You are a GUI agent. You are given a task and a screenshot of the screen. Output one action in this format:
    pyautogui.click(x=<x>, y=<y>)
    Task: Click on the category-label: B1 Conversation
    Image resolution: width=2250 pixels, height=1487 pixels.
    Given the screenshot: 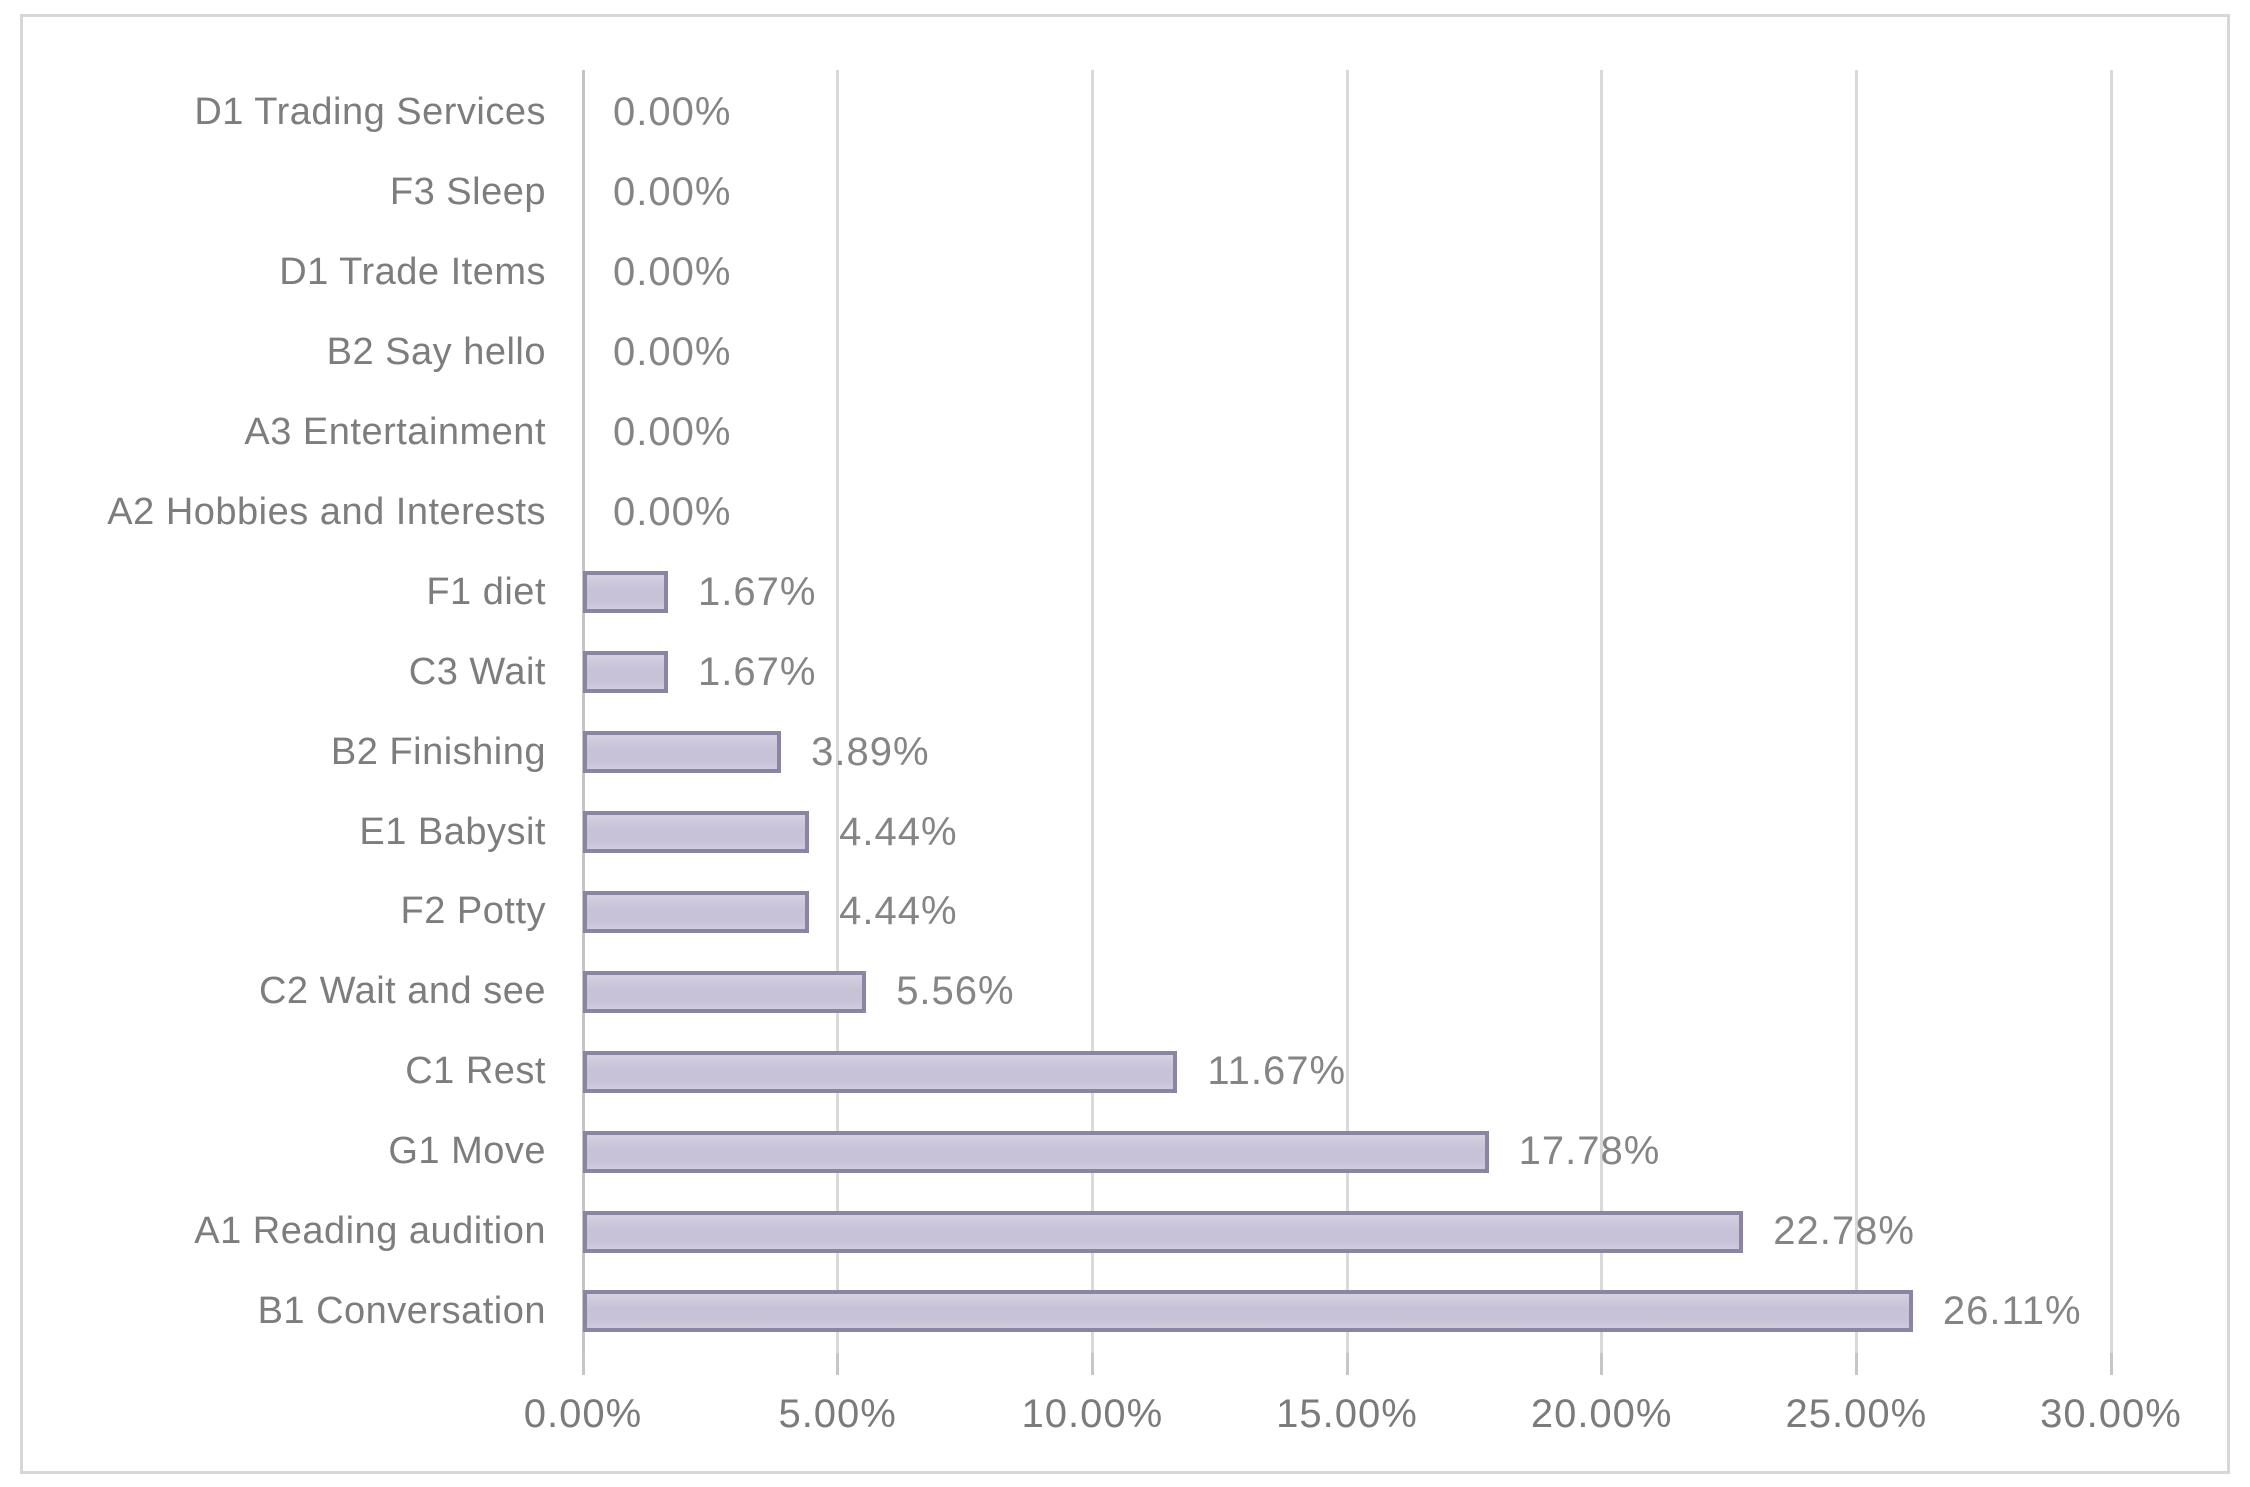 What is the action you would take?
    pyautogui.click(x=401, y=1310)
    